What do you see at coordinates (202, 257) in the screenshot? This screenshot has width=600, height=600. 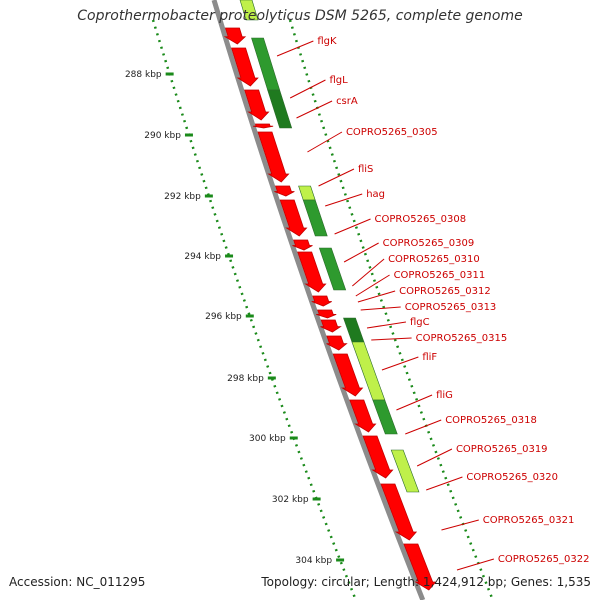 I see `scale-tick-label: 294 kbp` at bounding box center [202, 257].